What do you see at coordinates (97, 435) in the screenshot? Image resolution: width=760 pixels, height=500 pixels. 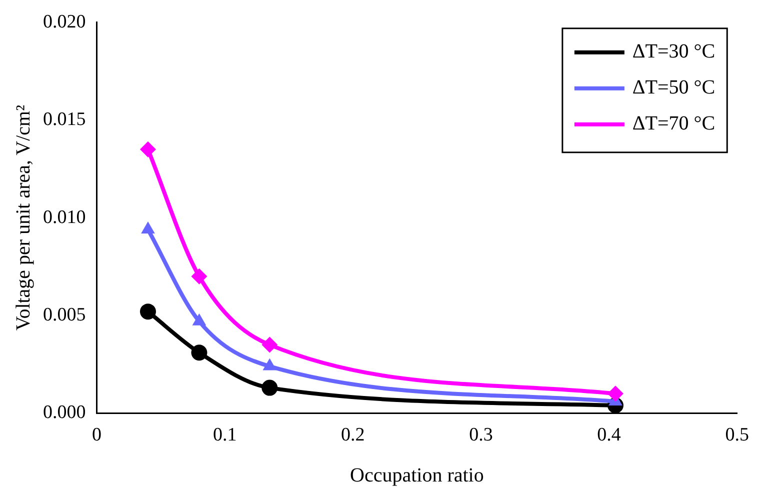 I see `x-tick-label: 0` at bounding box center [97, 435].